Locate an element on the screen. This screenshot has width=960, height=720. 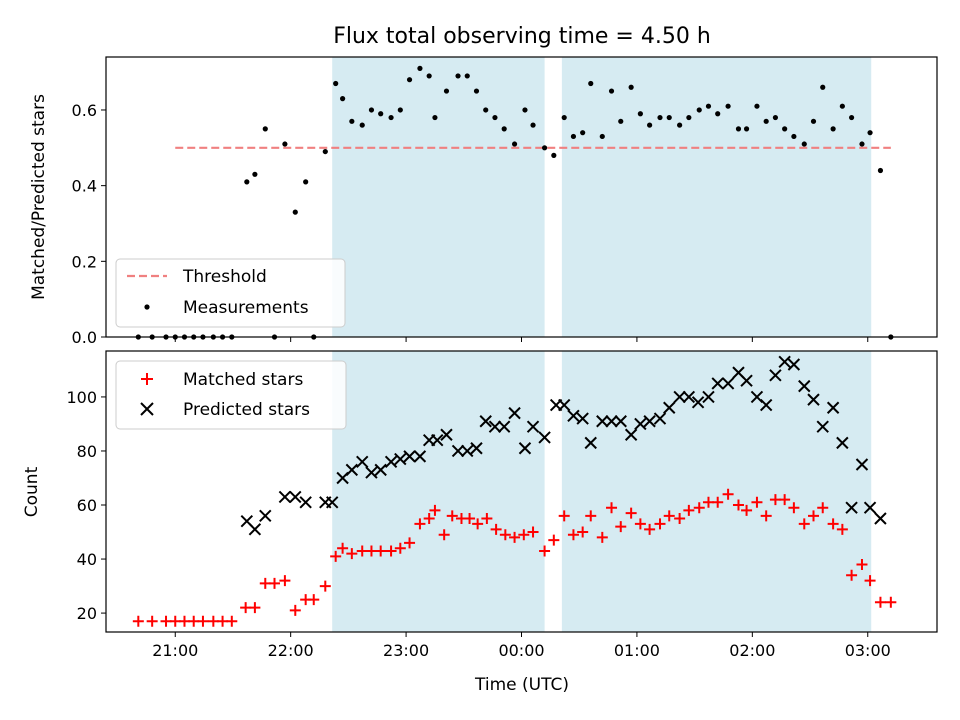
x-tick-label: 03:00 is located at coordinates (868, 650).